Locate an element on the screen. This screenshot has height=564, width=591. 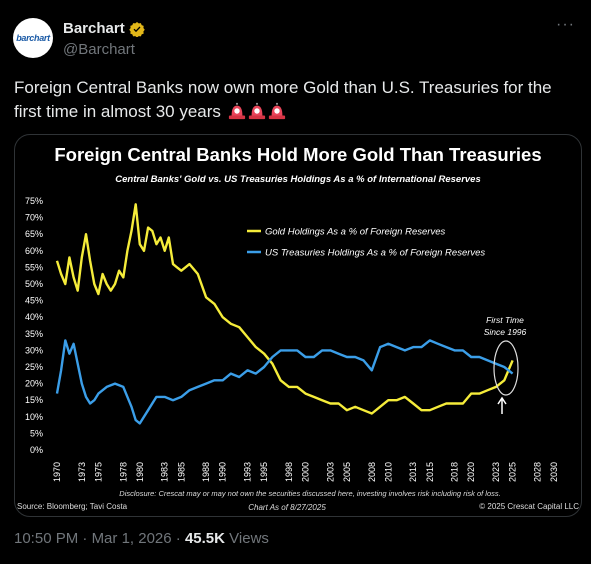
y-tick-label: 50% is located at coordinates (34, 284).